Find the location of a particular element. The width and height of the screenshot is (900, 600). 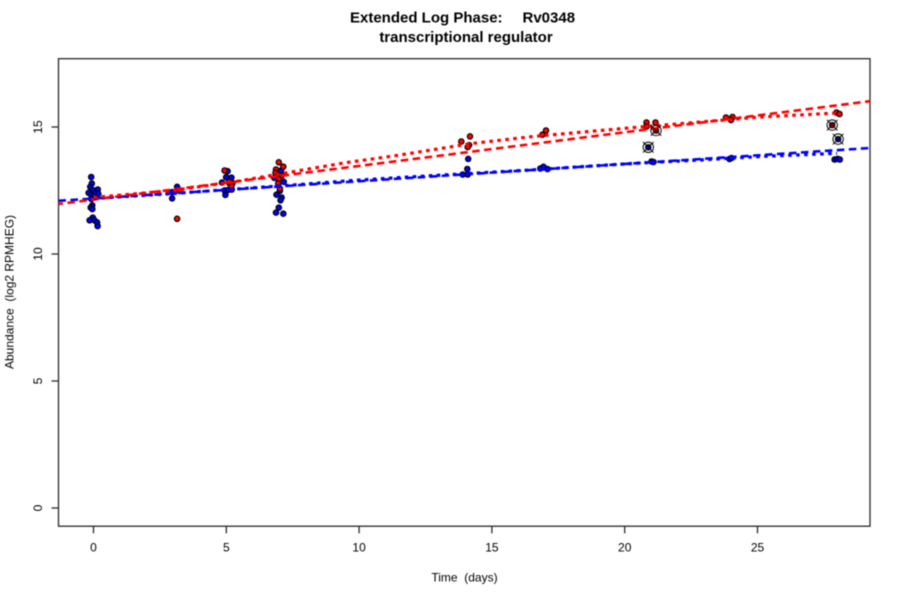

svg-text: Abundance (log2 RPMHEG) is located at coordinates (10, 292).